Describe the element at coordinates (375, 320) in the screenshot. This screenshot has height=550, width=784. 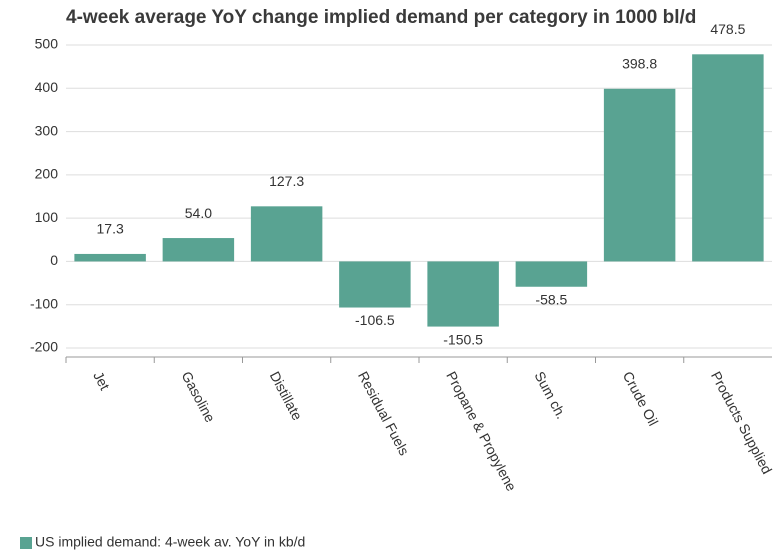
I see `value-label: -106.5` at that location.